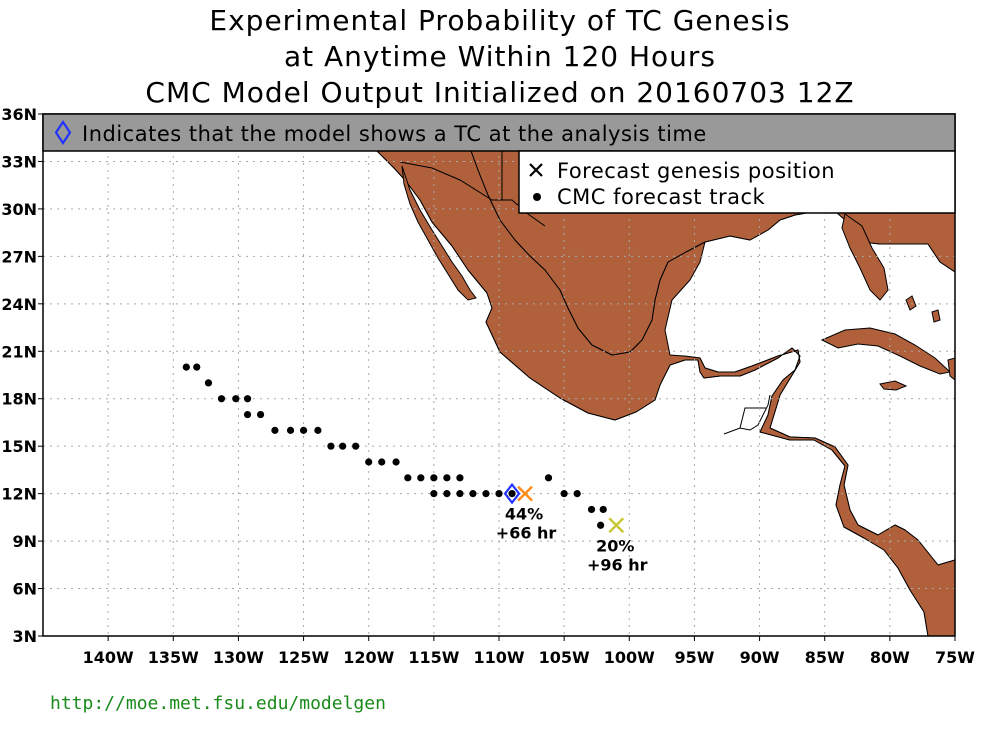 The height and width of the screenshot is (750, 1000). I want to click on legend-box, so click(737, 182).